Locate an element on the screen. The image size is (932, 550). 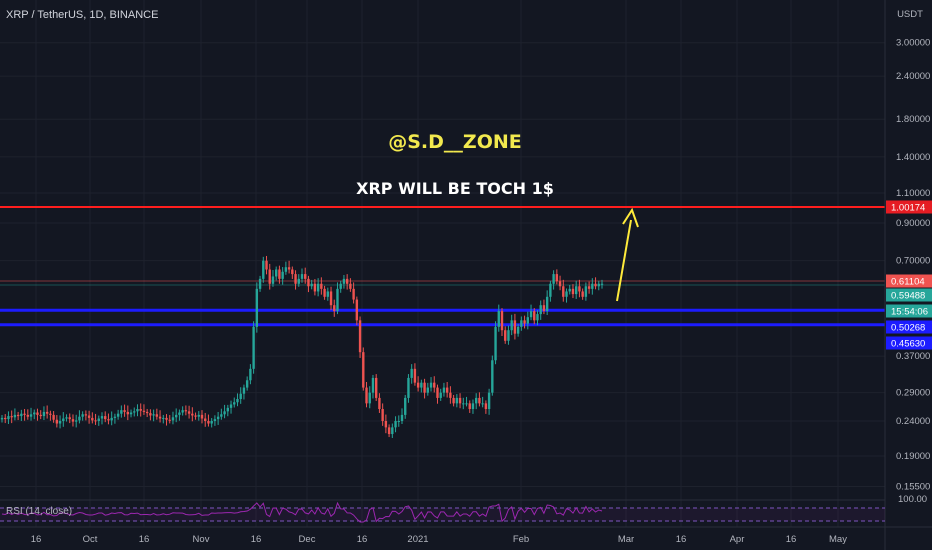
arrow-head is located at coordinates (630, 217).